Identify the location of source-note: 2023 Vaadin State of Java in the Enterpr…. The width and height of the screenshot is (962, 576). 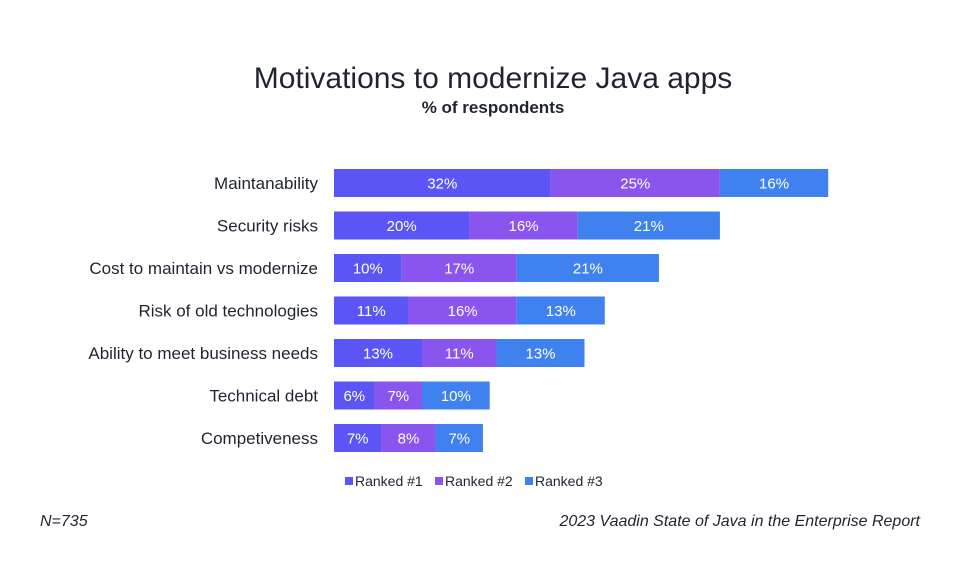
(739, 521).